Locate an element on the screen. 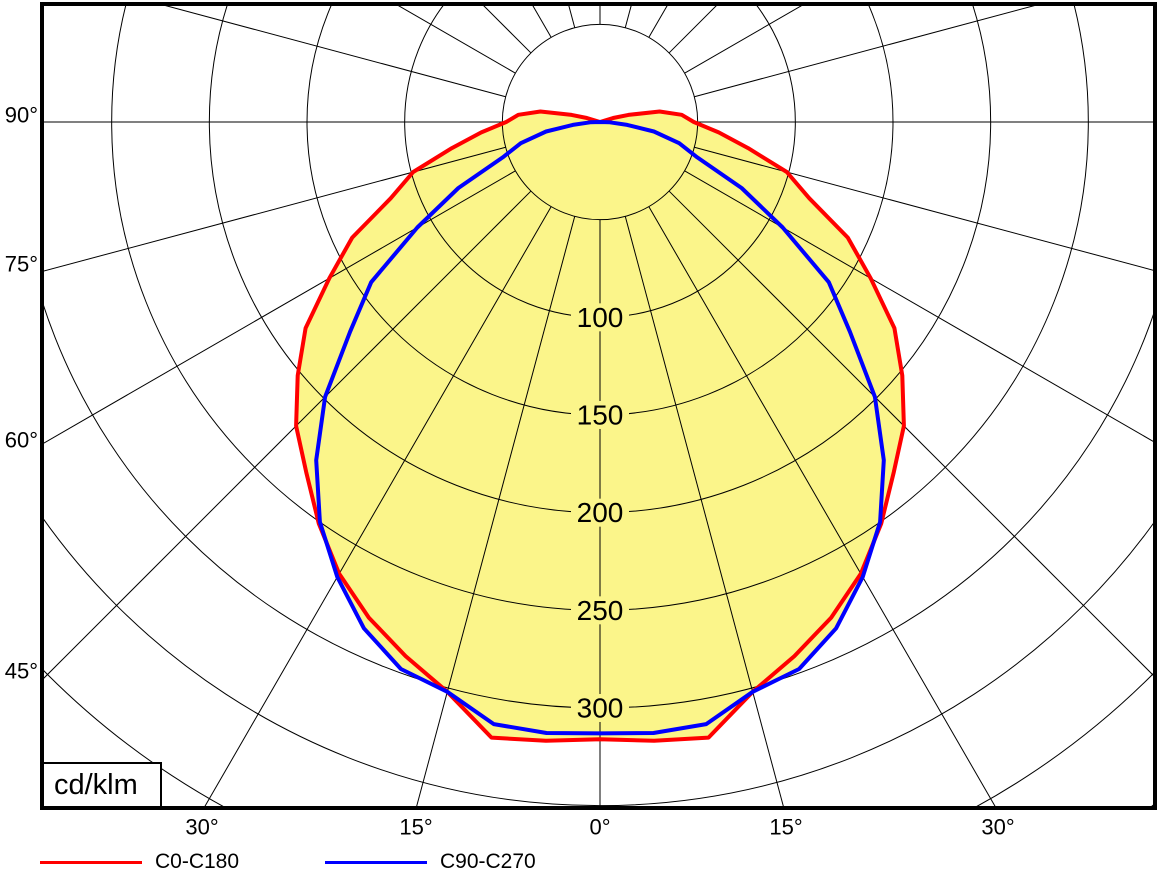 The image size is (1161, 875). legend: C0-C180 C90-C270 is located at coordinates (580, 862).